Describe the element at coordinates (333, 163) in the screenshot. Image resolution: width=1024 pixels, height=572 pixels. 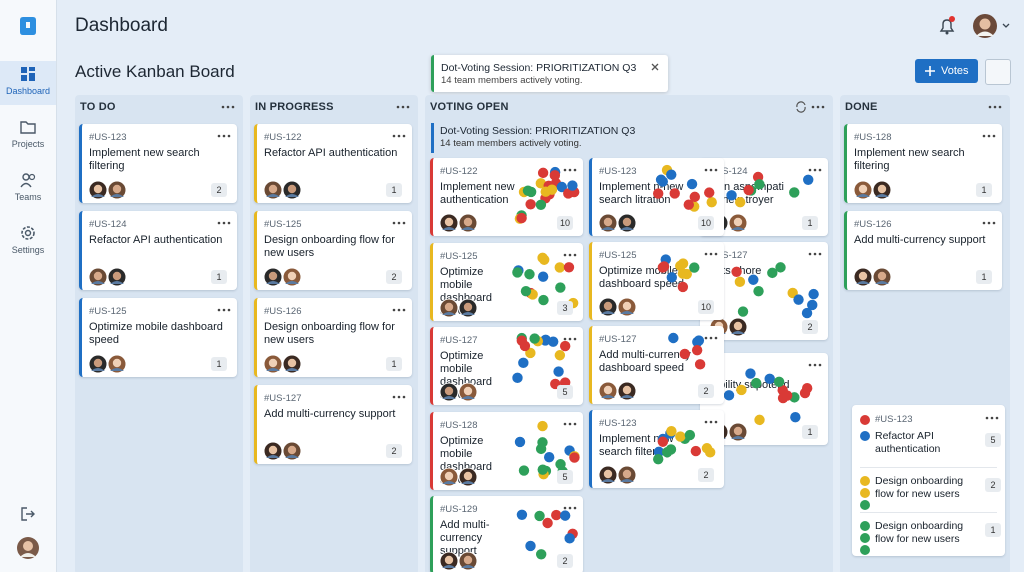
I see `card: #US-122 Refactor API authentication 1` at that location.